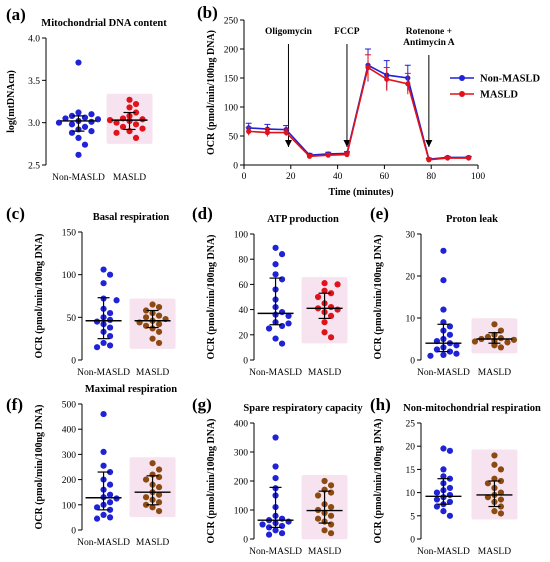 Image resolution: width=550 pixels, height=562 pixels. I want to click on x-axis-label: Time (minutes), so click(360, 192).